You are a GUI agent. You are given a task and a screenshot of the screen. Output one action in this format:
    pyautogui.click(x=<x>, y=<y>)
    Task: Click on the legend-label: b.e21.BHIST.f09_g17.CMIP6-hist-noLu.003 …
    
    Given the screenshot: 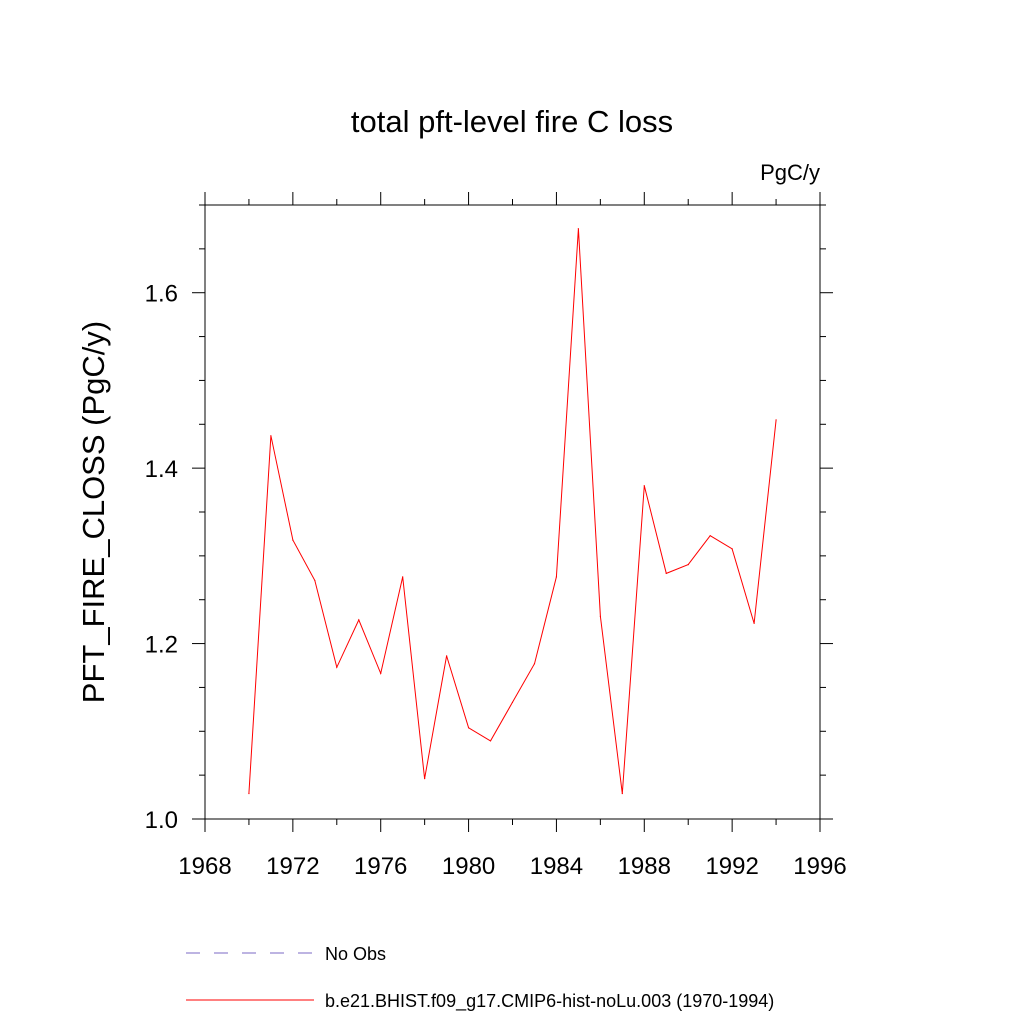 What is the action you would take?
    pyautogui.click(x=549, y=1001)
    